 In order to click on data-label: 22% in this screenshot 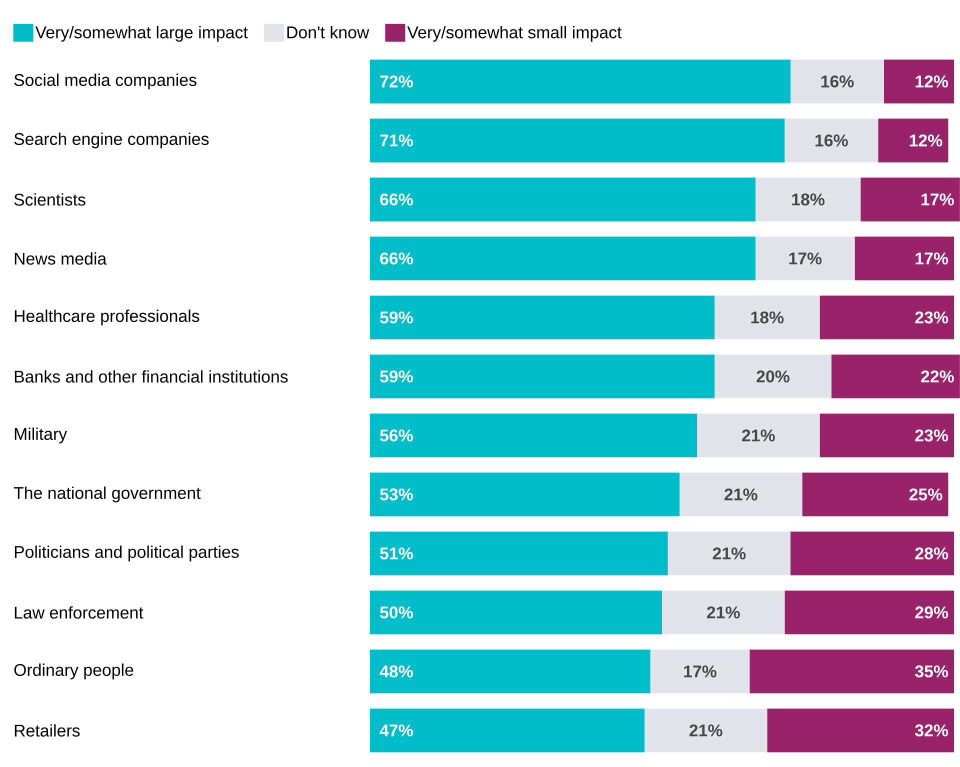, I will do `click(937, 376)`.